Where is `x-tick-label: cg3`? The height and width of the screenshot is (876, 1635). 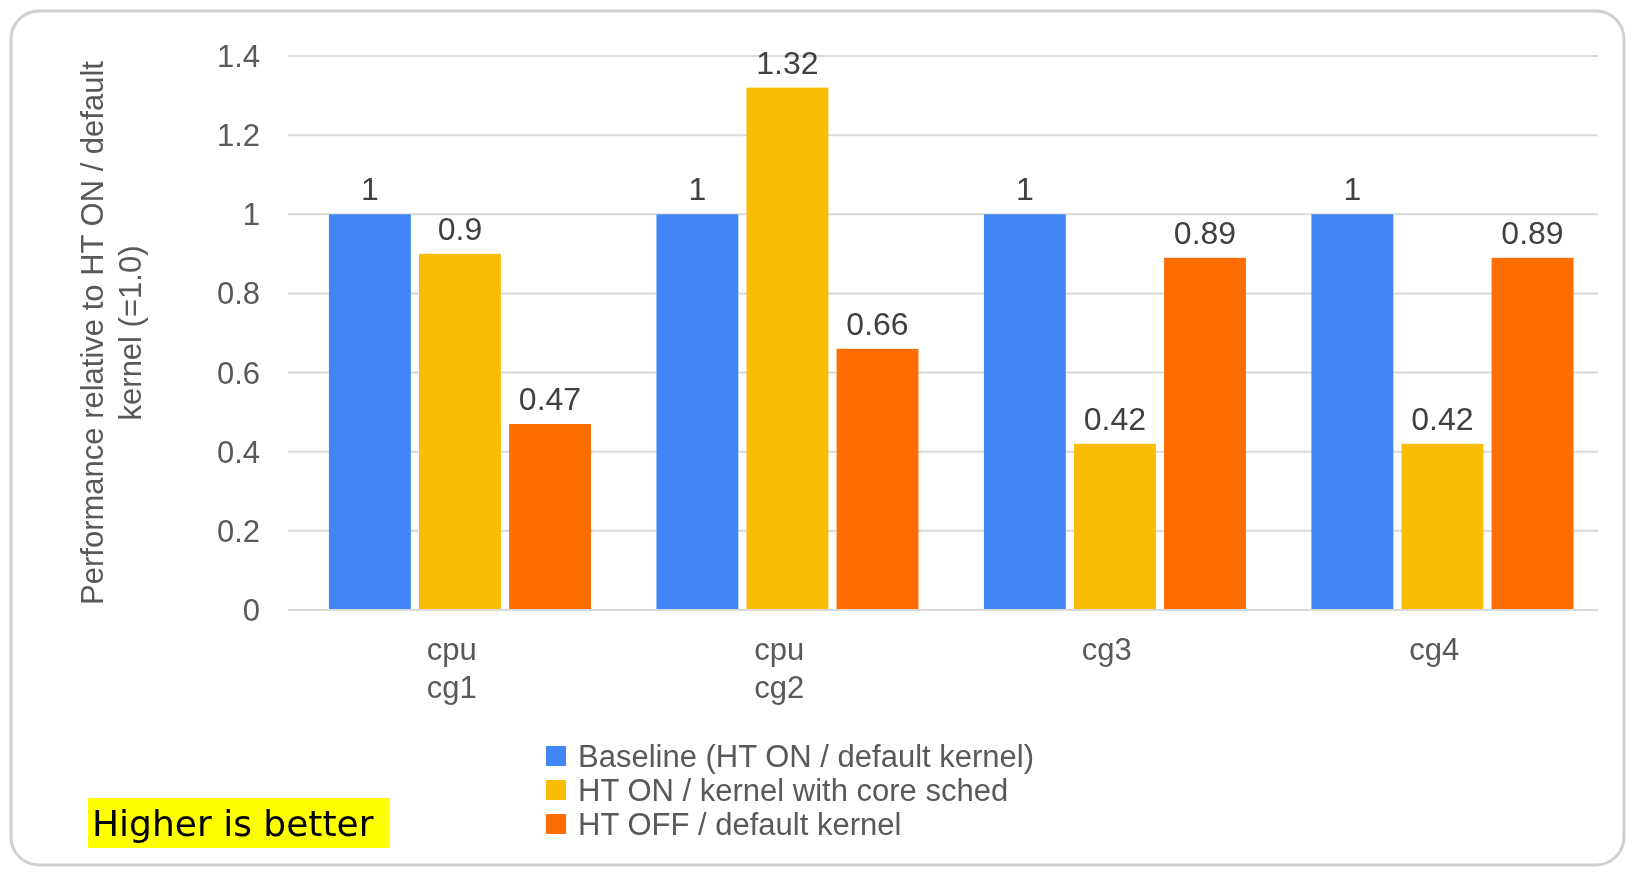 x-tick-label: cg3 is located at coordinates (1106, 649).